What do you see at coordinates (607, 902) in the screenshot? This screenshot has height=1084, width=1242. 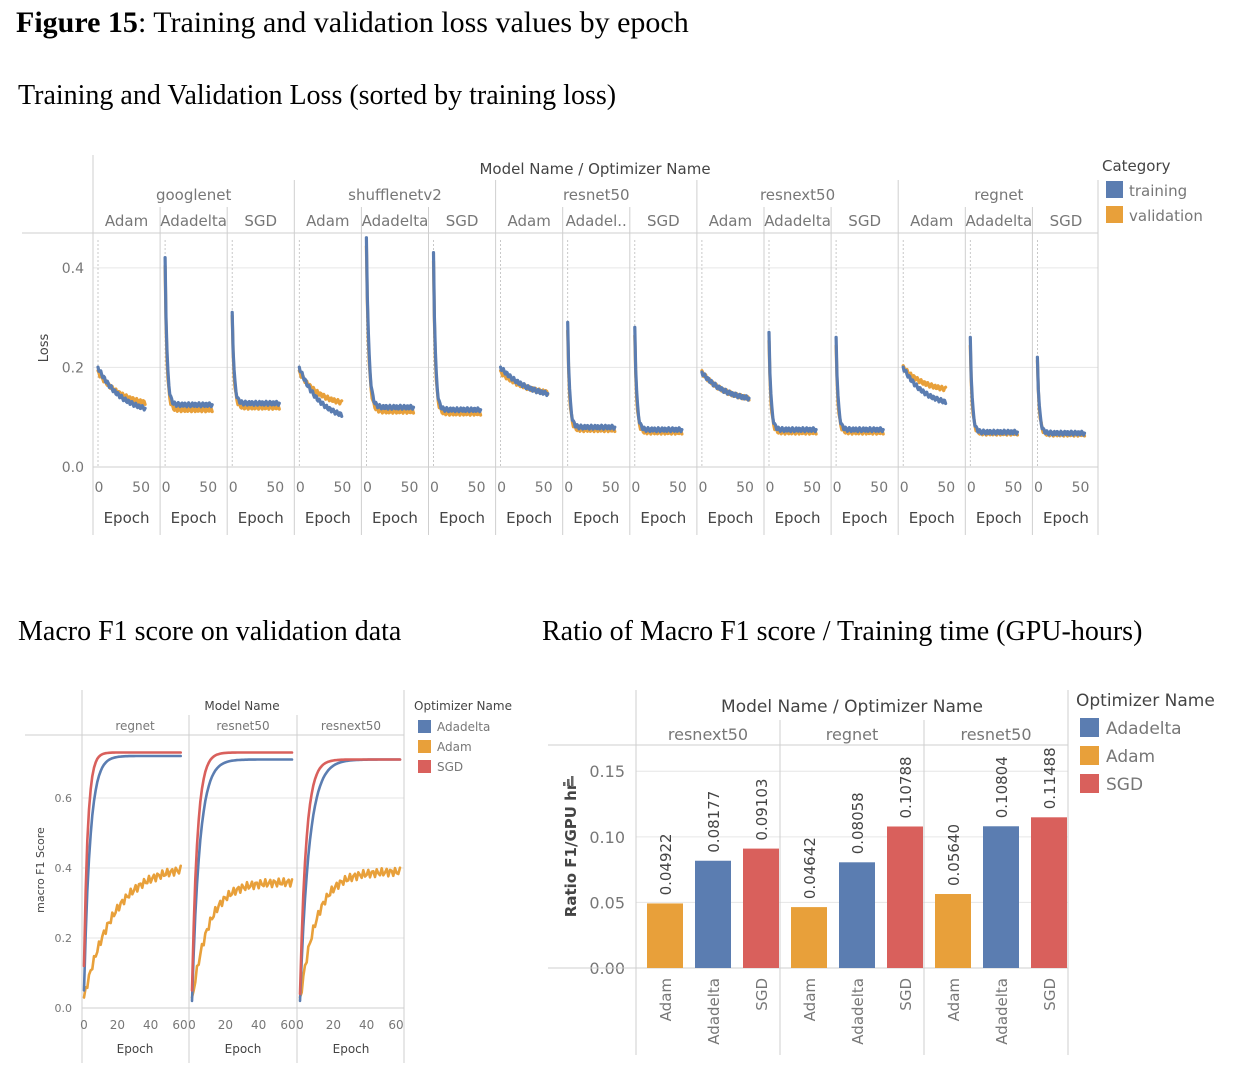 I see `ratio-y-tick: 0.05` at bounding box center [607, 902].